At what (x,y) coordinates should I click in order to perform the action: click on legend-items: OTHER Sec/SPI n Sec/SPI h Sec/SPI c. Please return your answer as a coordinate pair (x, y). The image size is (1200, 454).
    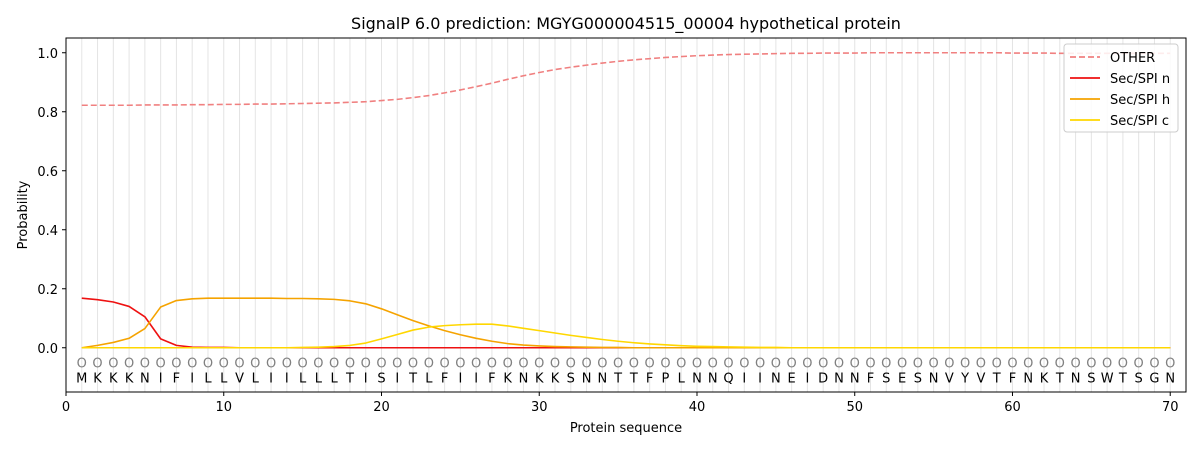
    Looking at the image, I should click on (1120, 90).